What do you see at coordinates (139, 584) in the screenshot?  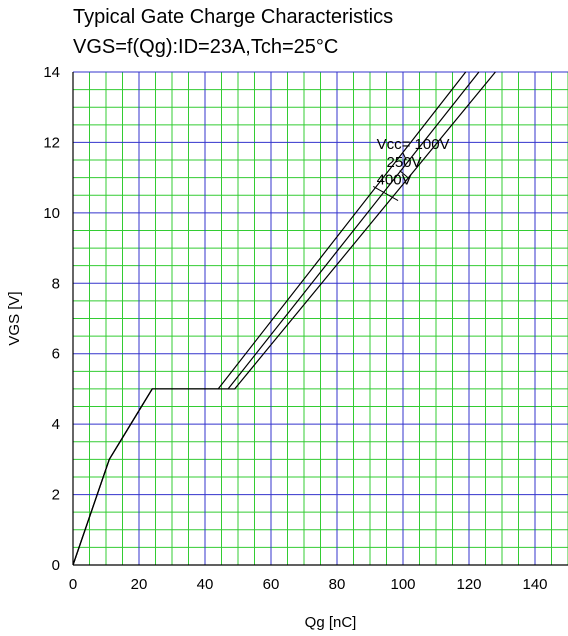 I see `x-tick-label: 20` at bounding box center [139, 584].